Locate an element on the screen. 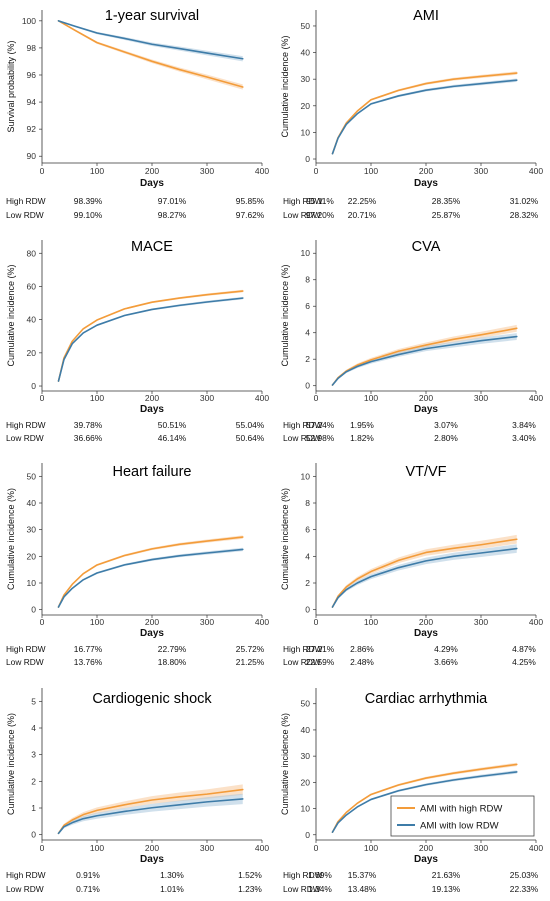  risk-value: 57.24% is located at coordinates (320, 425).